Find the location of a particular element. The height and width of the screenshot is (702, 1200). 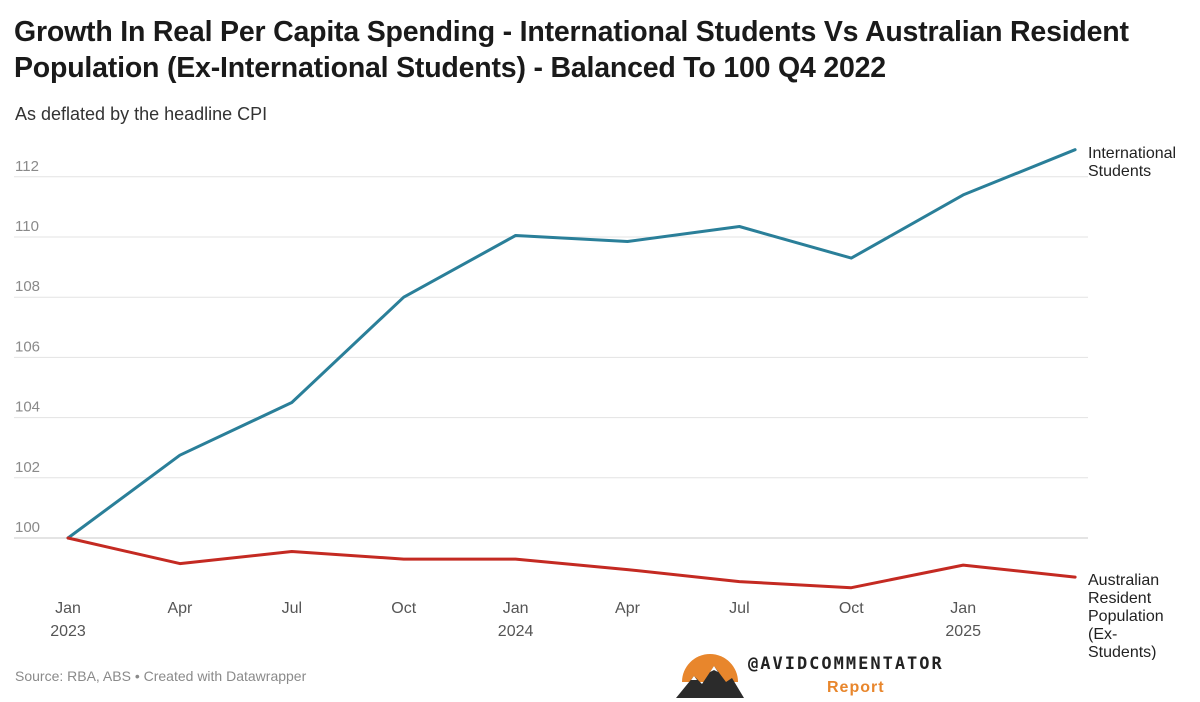

logo-handle: @AVIDCOMMENTATOR is located at coordinates (846, 664).